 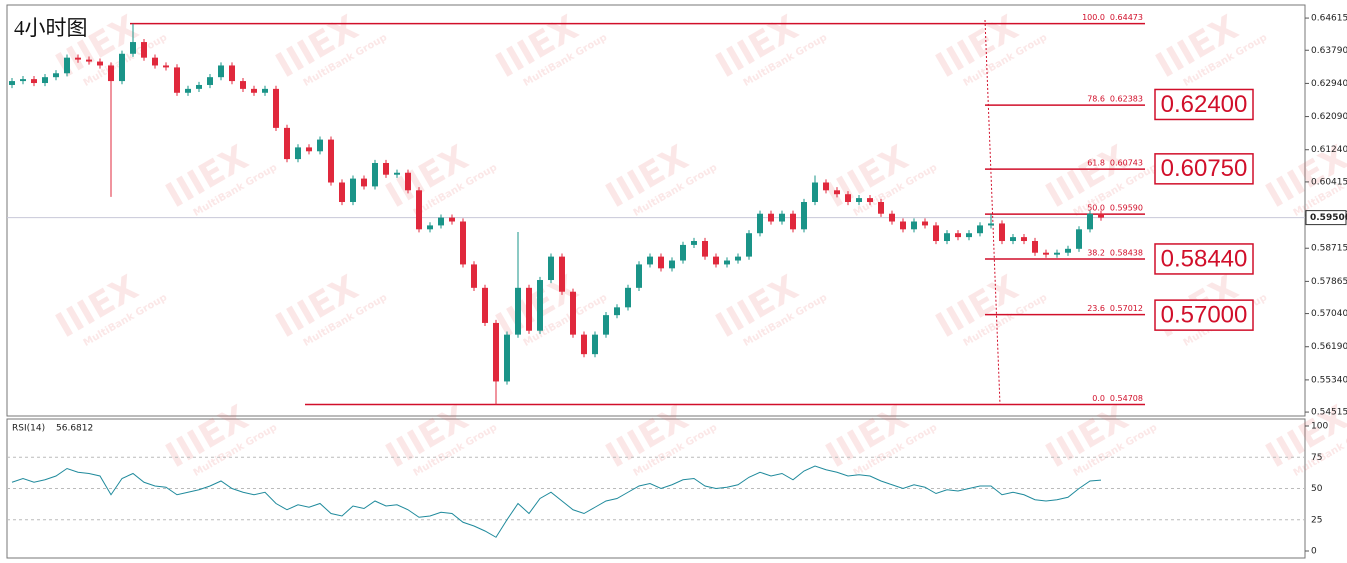 I want to click on target-label: 0.62400, so click(x=1204, y=104).